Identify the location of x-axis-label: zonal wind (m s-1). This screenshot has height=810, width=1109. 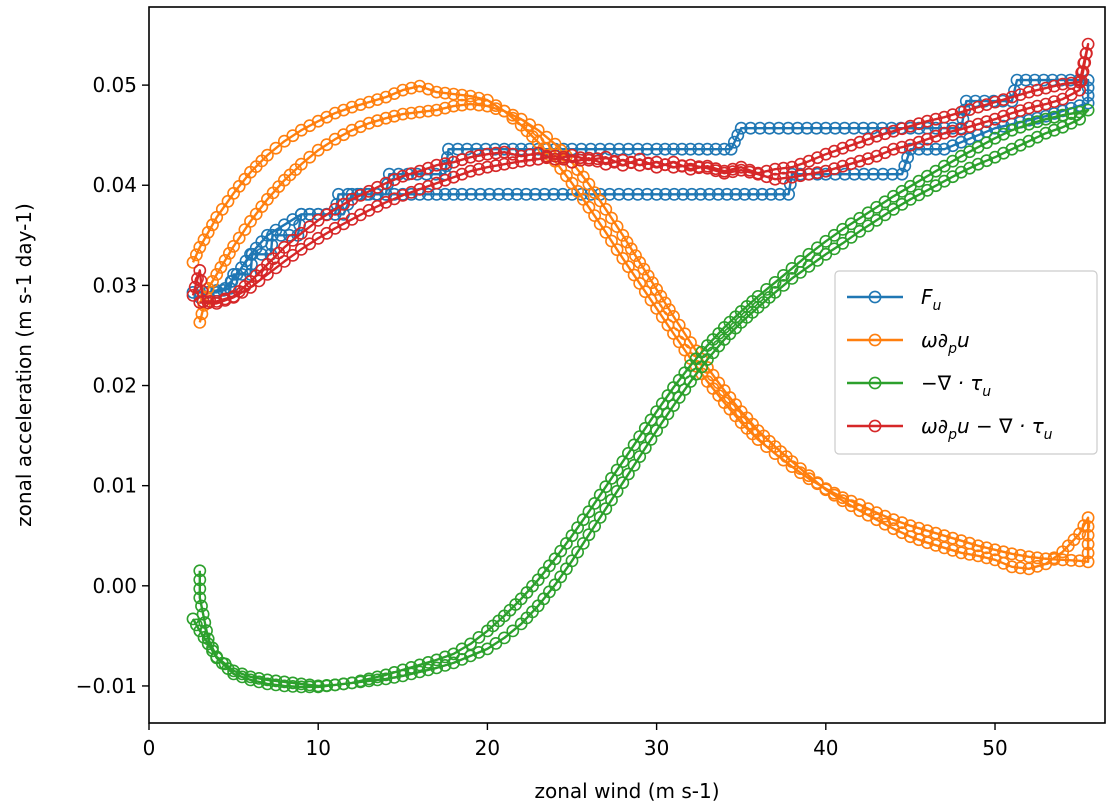
(626, 791).